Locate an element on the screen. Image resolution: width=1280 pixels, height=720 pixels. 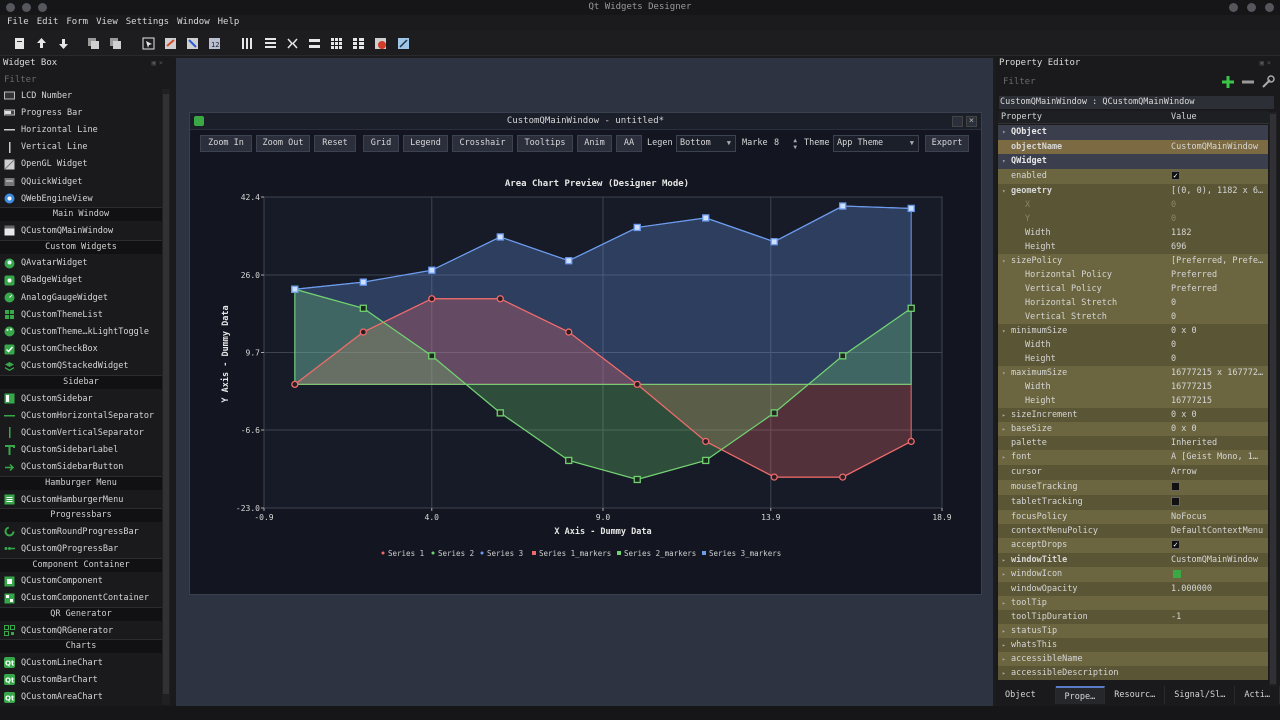
widget-item: QCustomCheckBox is located at coordinates (81, 349).